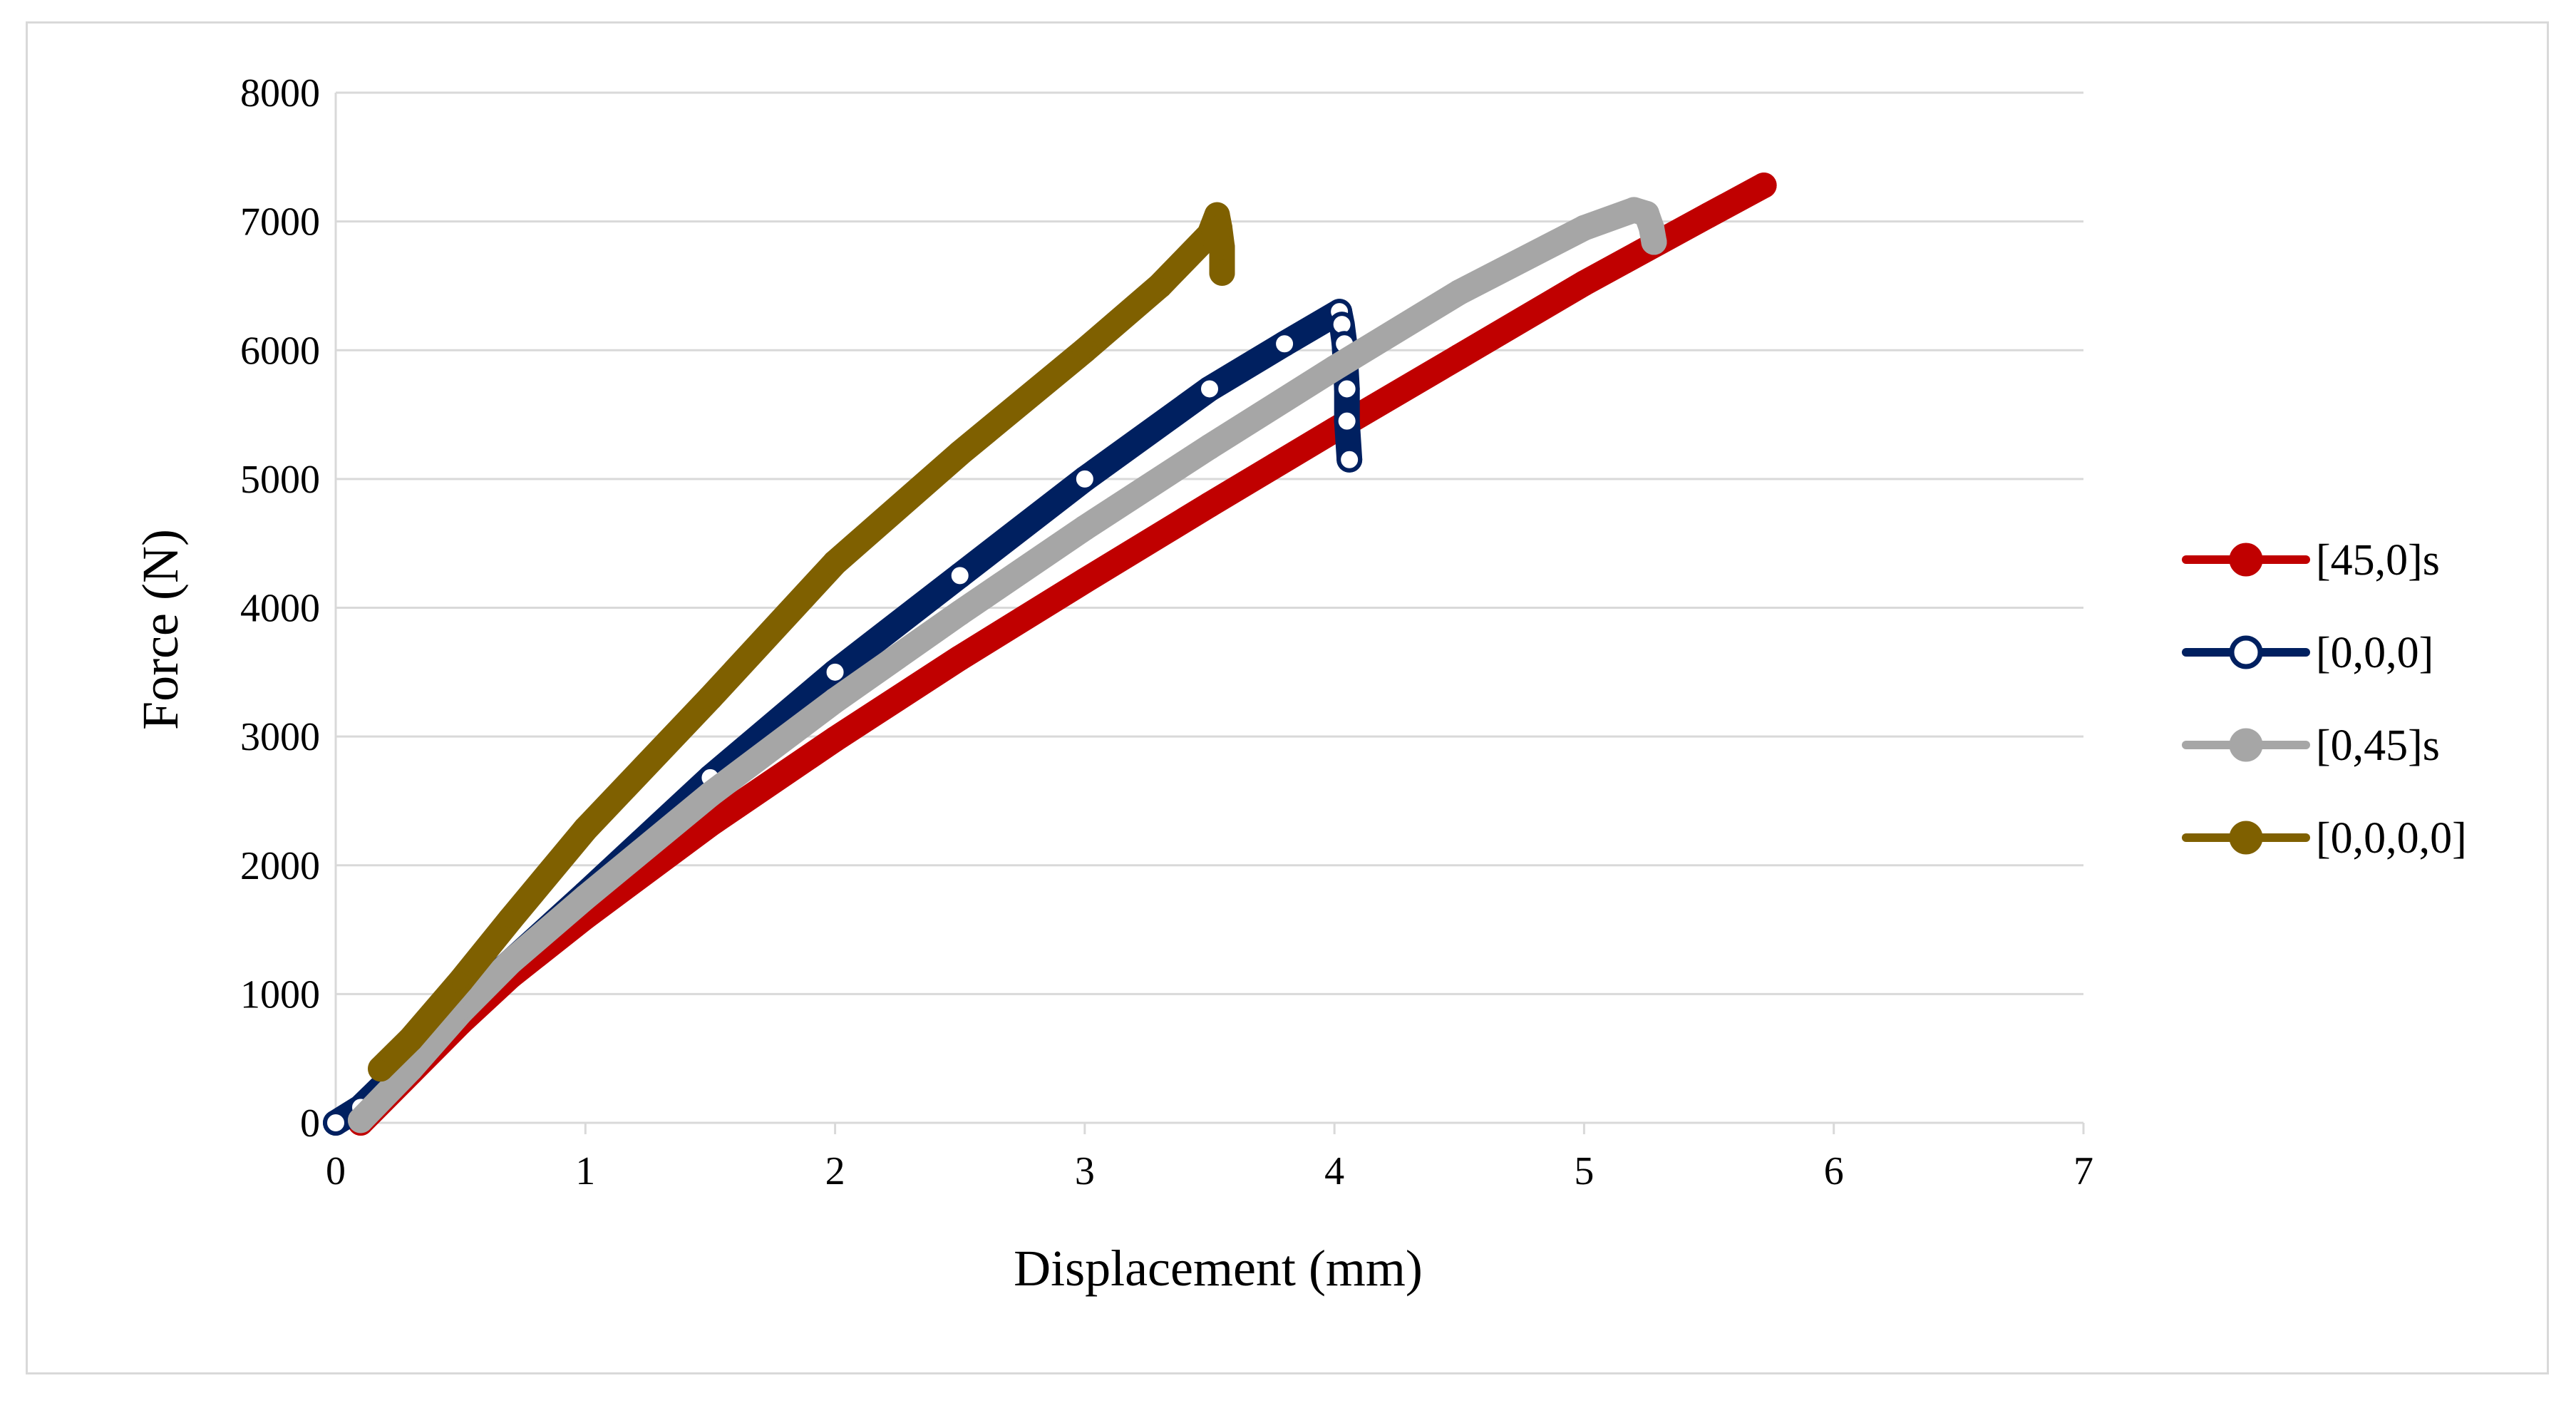 This screenshot has width=2576, height=1403. I want to click on y-tick-label: 7000, so click(280, 222).